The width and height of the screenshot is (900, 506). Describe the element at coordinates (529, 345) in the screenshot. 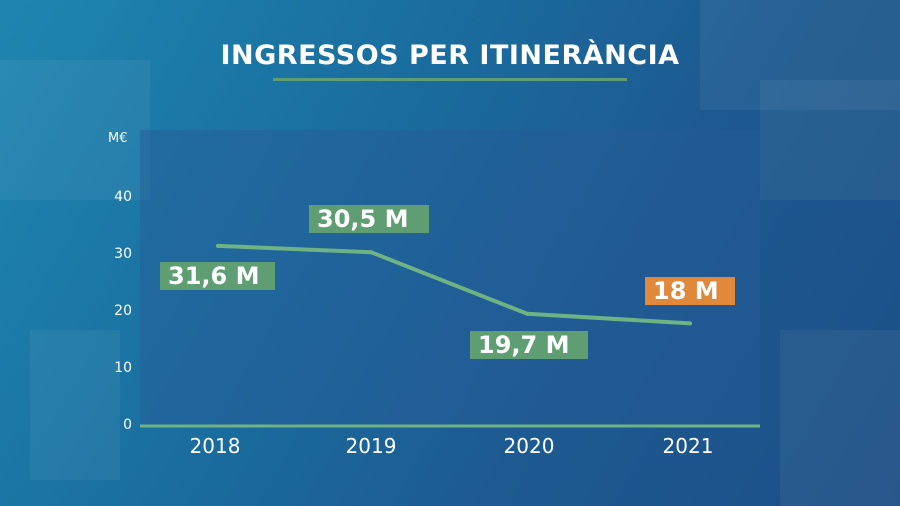

I see `data-label-2020: 19,7 M` at that location.